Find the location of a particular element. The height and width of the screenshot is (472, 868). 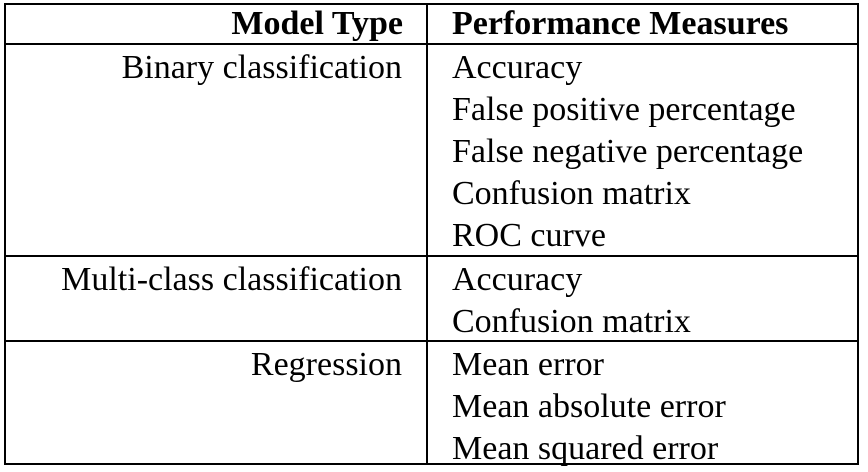

measure-item: False positive percentage is located at coordinates (624, 109).